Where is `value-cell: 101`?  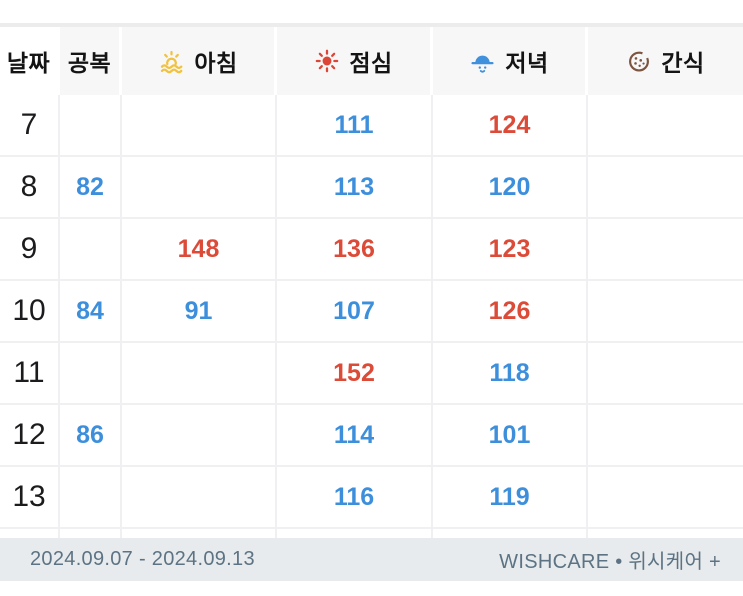
value-cell: 101 is located at coordinates (510, 436).